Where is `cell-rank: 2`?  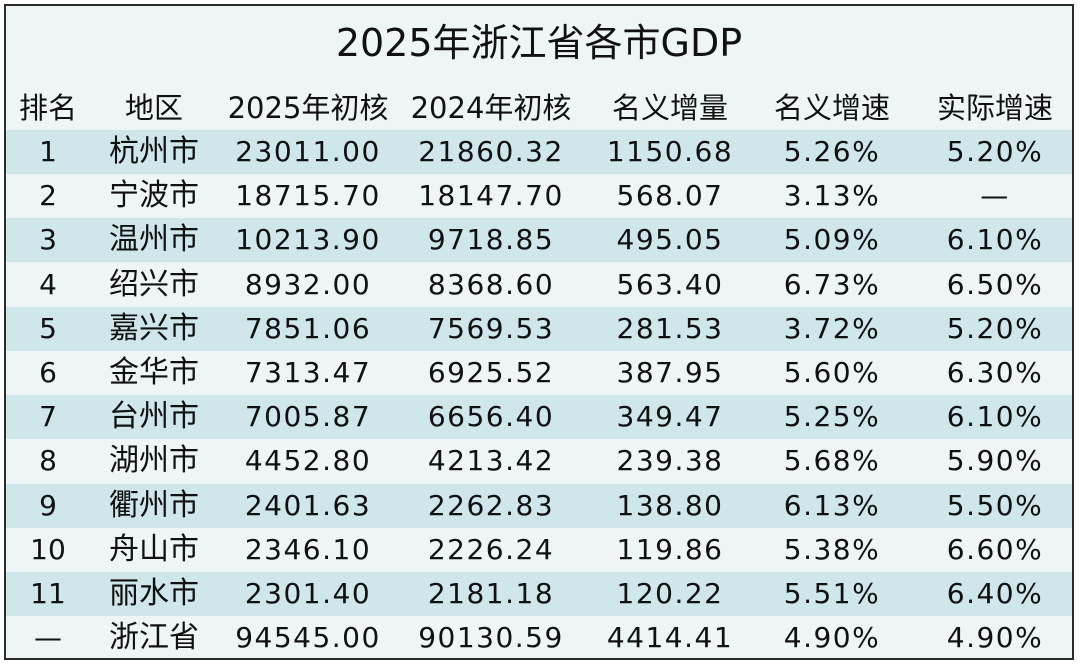
cell-rank: 2 is located at coordinates (48, 196).